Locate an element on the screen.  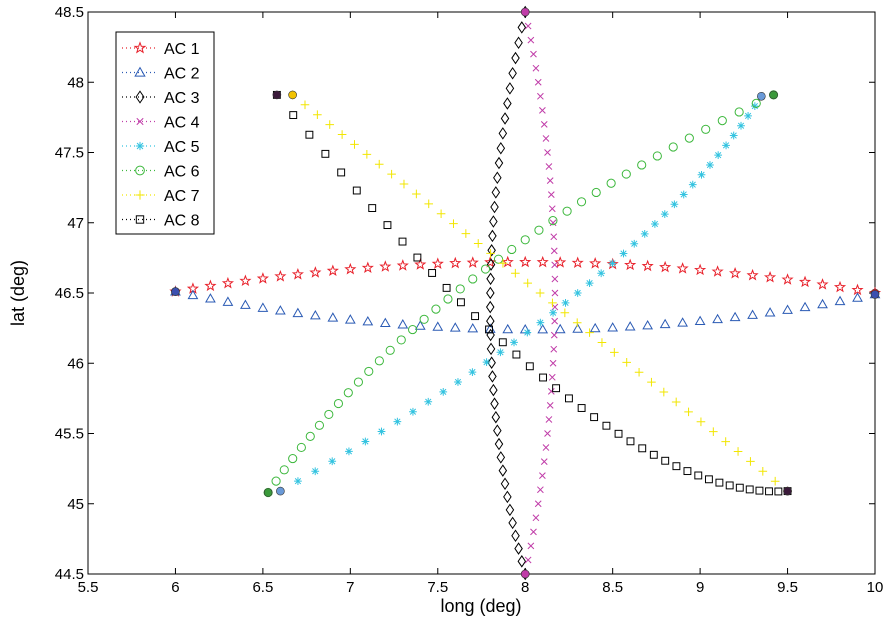
series-end-point is located at coordinates (875, 294).